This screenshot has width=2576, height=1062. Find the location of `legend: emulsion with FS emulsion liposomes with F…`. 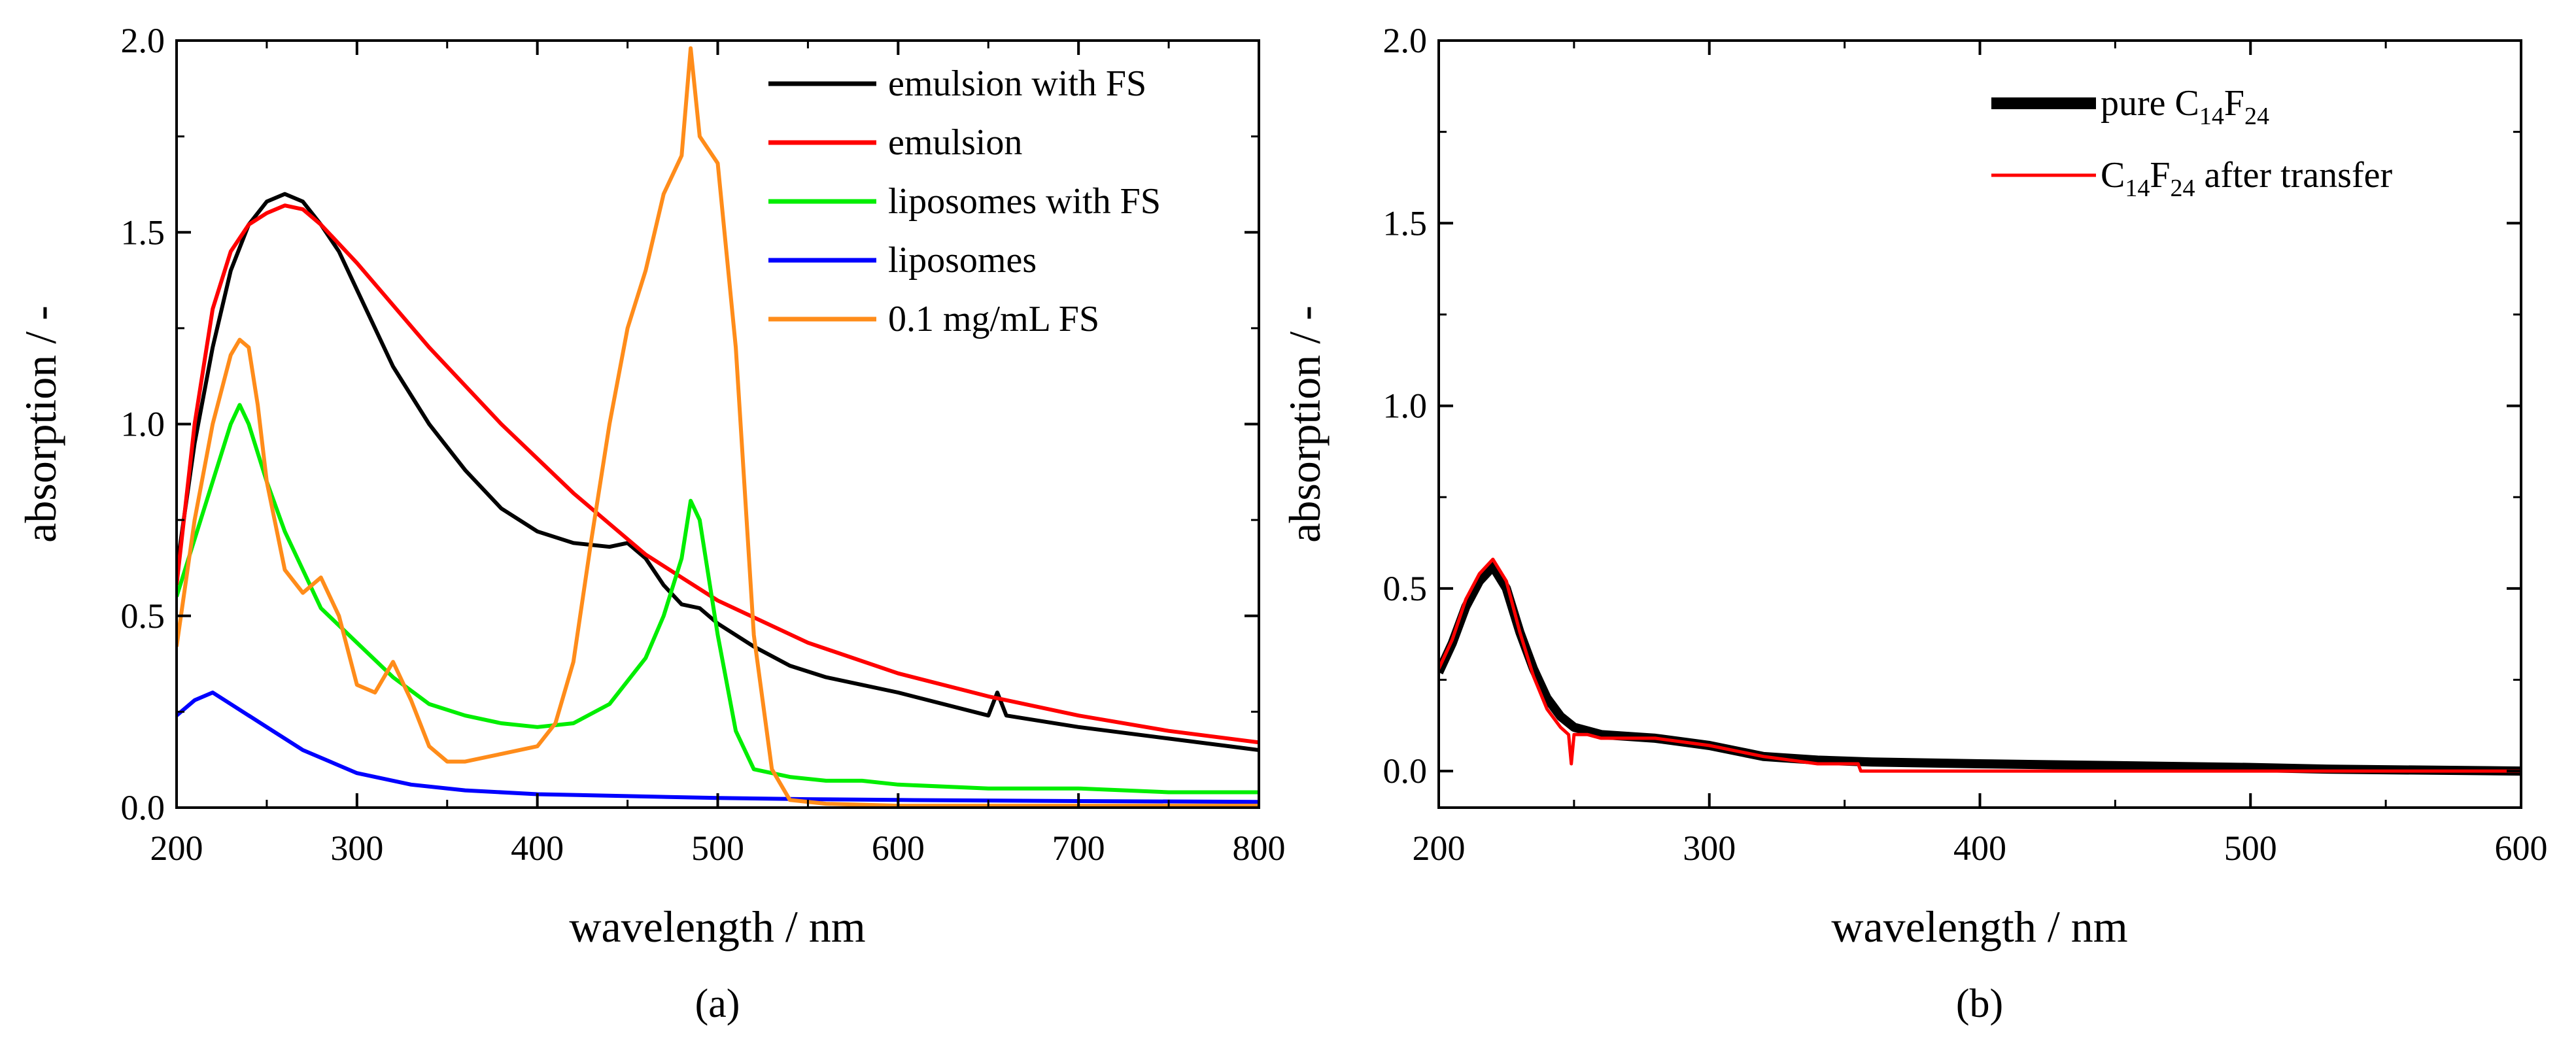

legend: emulsion with FS emulsion liposomes with F… is located at coordinates (965, 201).